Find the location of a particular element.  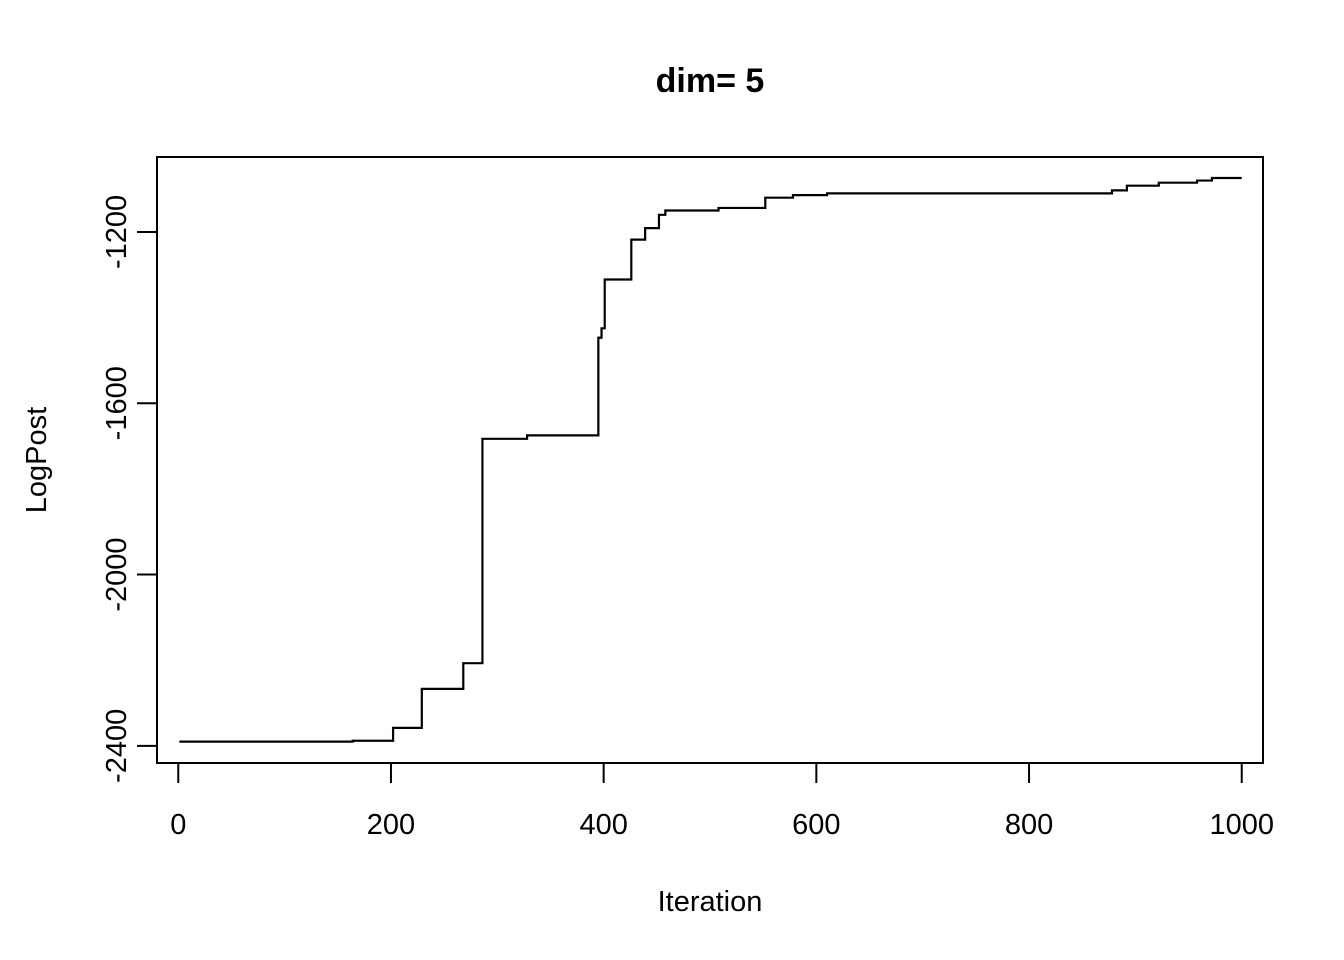

x-tick-label: 800 is located at coordinates (1029, 825).